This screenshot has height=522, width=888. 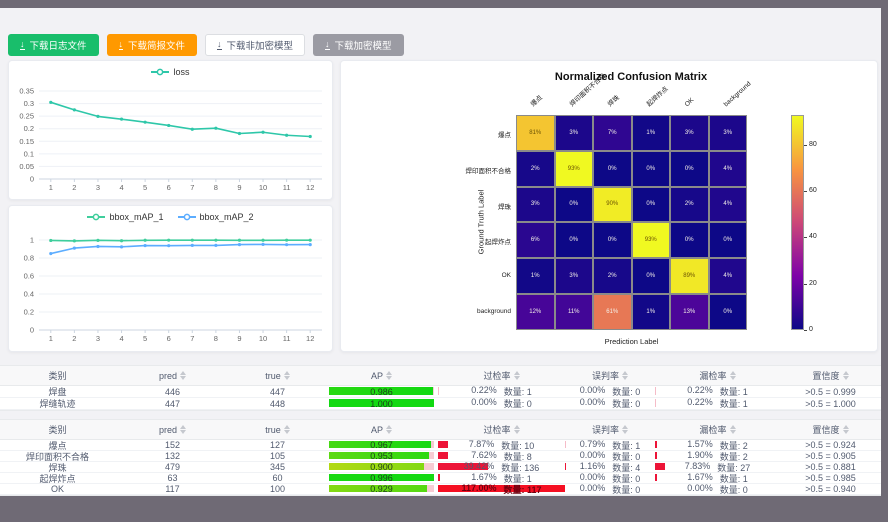 I want to click on cell-class-name: 焊缝轨迹, so click(x=57, y=404).